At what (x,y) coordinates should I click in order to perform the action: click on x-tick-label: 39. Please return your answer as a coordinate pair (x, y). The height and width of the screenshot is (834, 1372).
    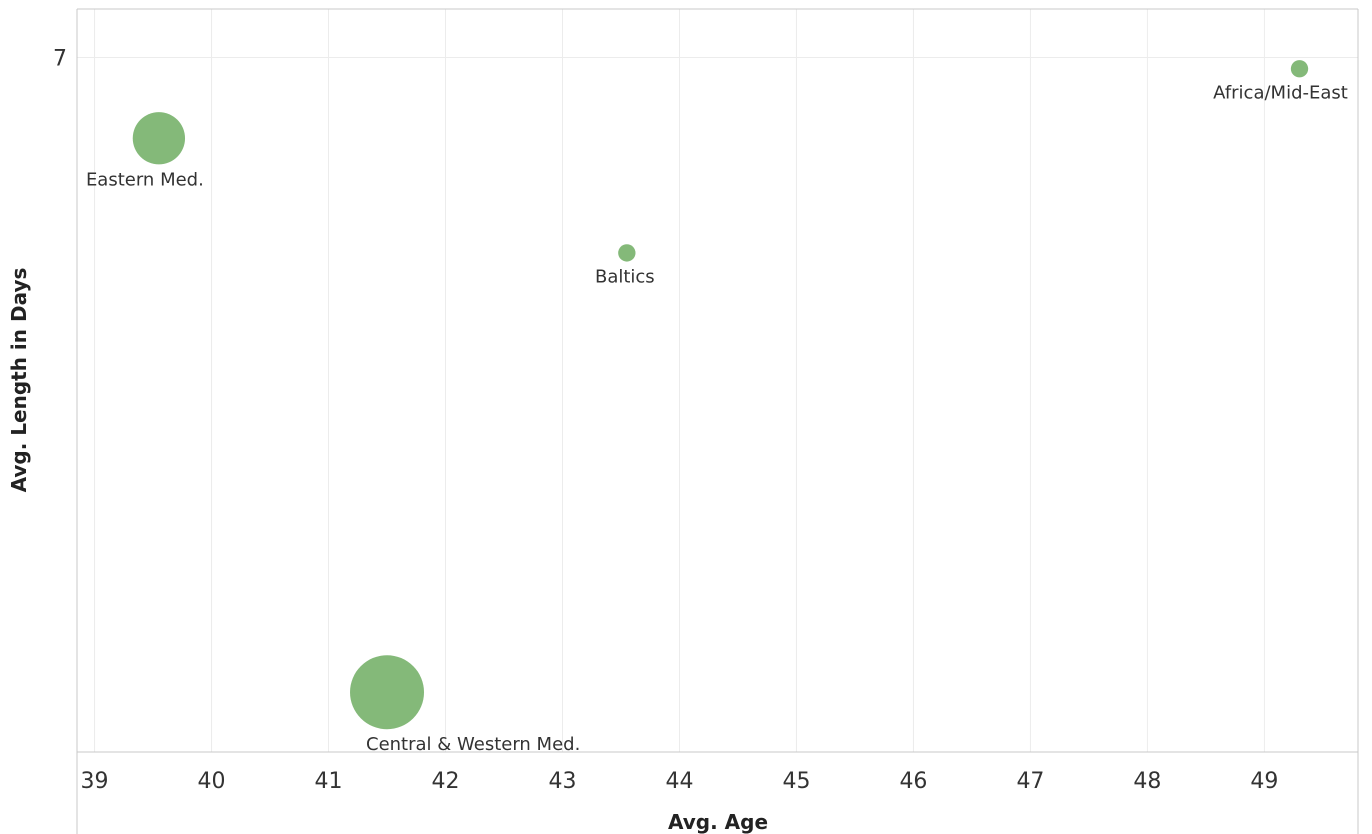
    Looking at the image, I should click on (95, 781).